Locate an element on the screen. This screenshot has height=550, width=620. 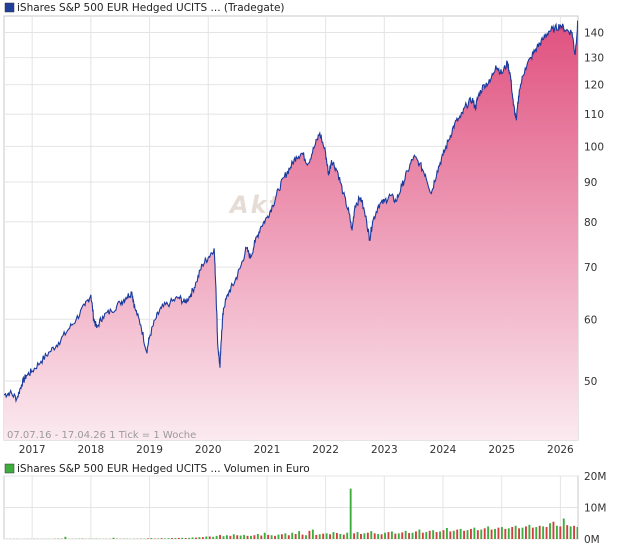
volume-tick-label: 20M is located at coordinates (595, 477).